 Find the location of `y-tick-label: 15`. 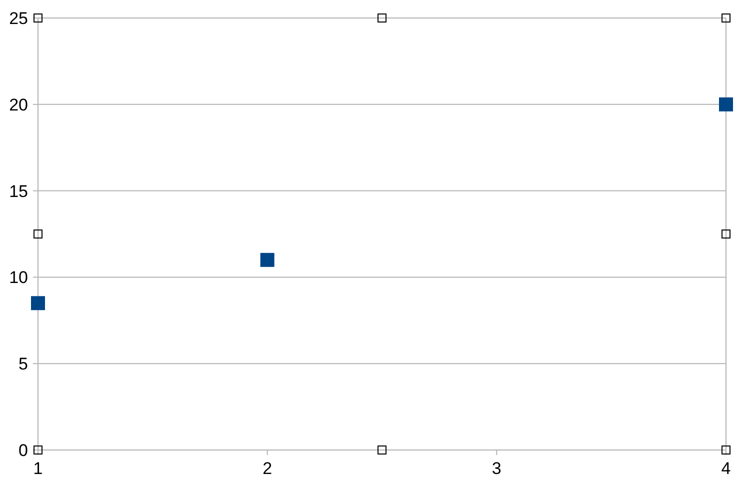

y-tick-label: 15 is located at coordinates (18, 191).